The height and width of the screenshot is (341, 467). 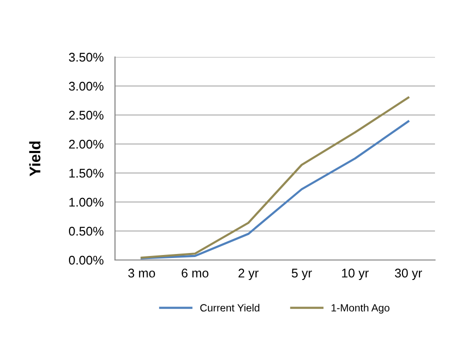 I want to click on x-tick-label: 3 mo, so click(x=142, y=273).